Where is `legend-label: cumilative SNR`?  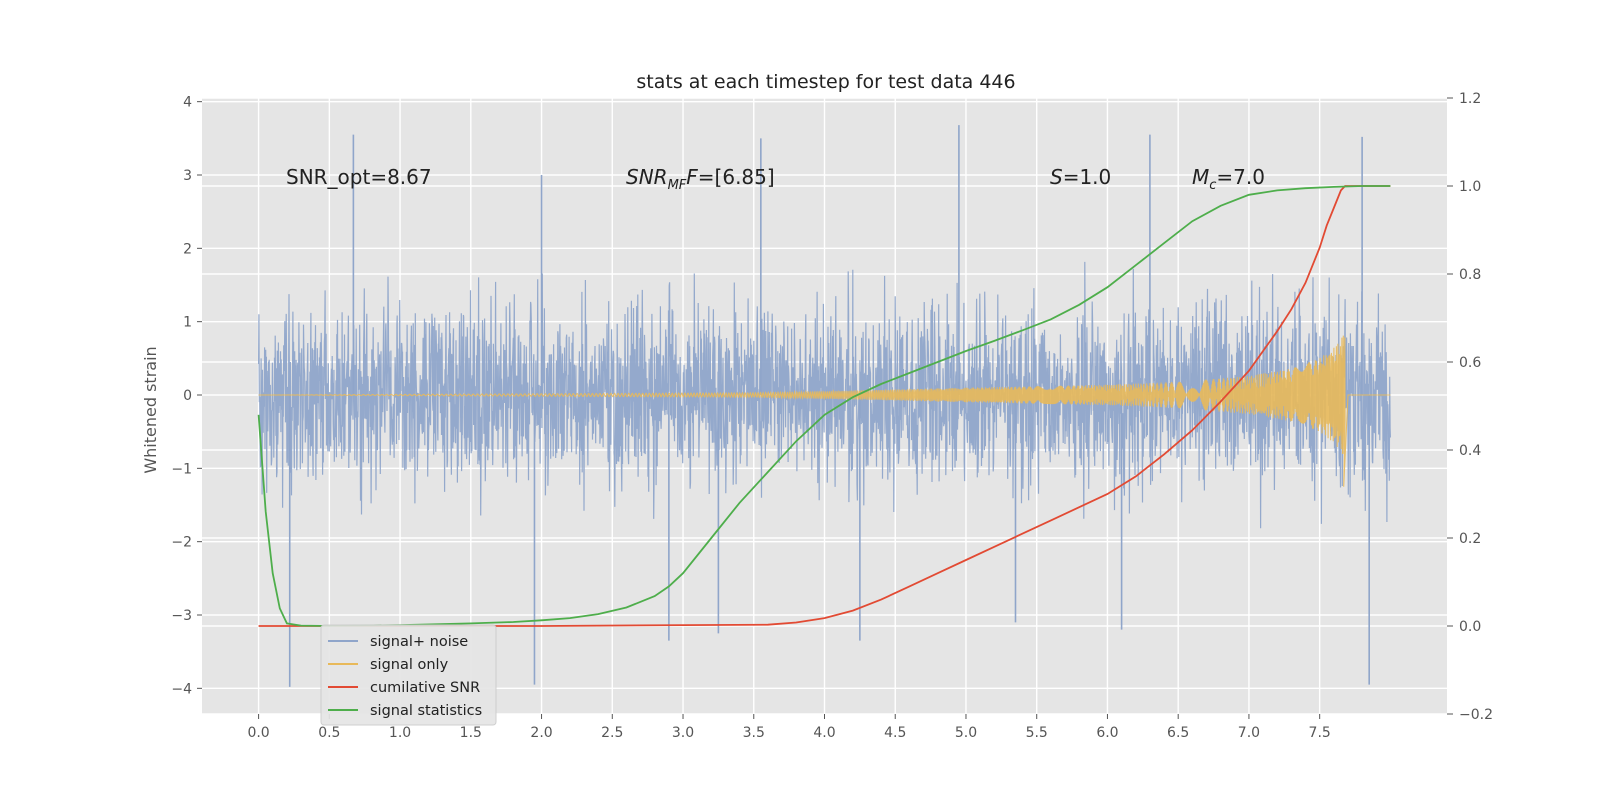 legend-label: cumilative SNR is located at coordinates (425, 688).